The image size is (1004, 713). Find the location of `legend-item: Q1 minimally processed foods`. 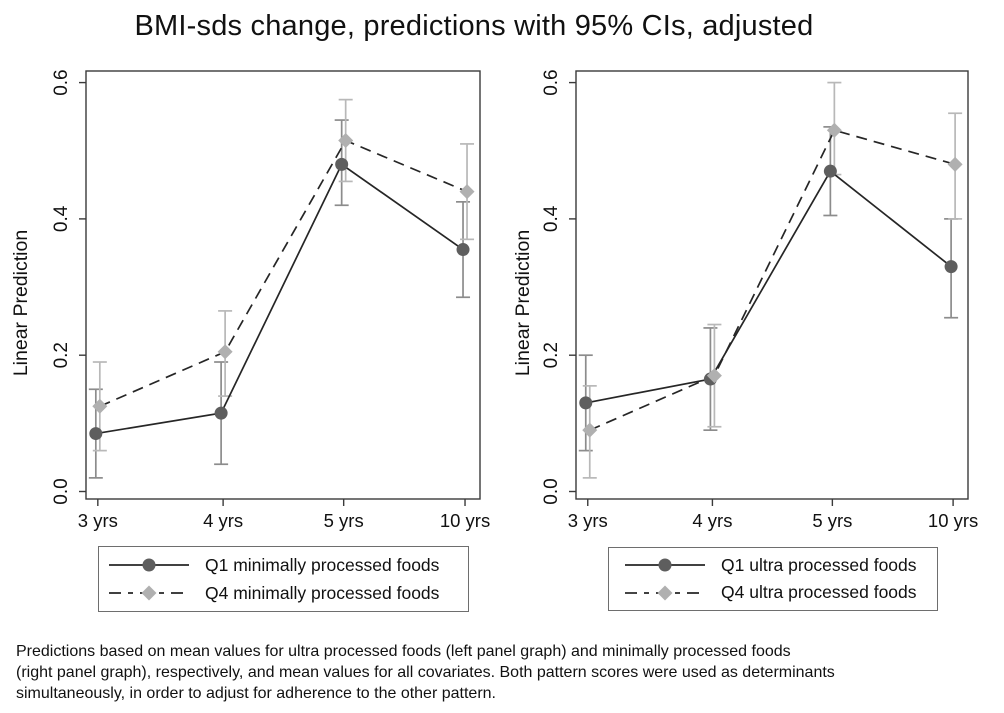

legend-item: Q1 minimally processed foods is located at coordinates (287, 565).